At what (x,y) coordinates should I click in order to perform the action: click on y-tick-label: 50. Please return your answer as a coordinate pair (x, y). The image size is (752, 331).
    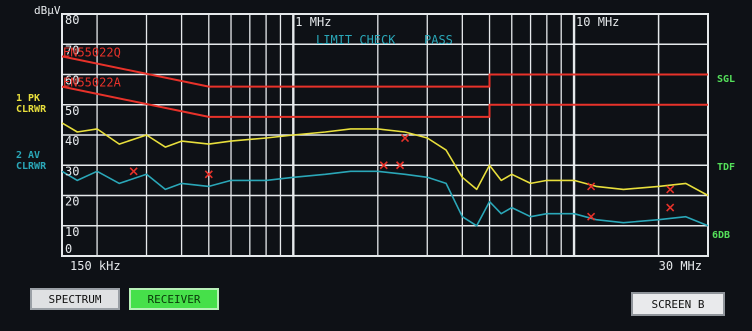
    Looking at the image, I should click on (72, 111).